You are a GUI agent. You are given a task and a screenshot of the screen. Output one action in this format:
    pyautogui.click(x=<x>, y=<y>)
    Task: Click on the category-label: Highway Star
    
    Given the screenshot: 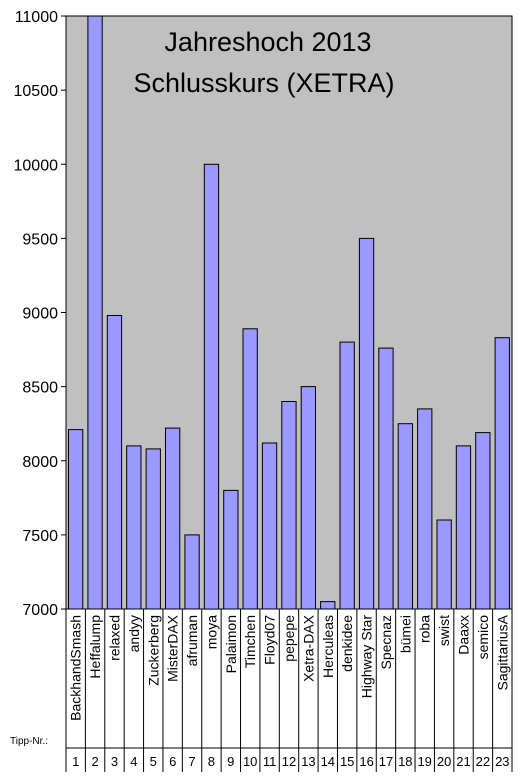 What is the action you would take?
    pyautogui.click(x=367, y=657)
    